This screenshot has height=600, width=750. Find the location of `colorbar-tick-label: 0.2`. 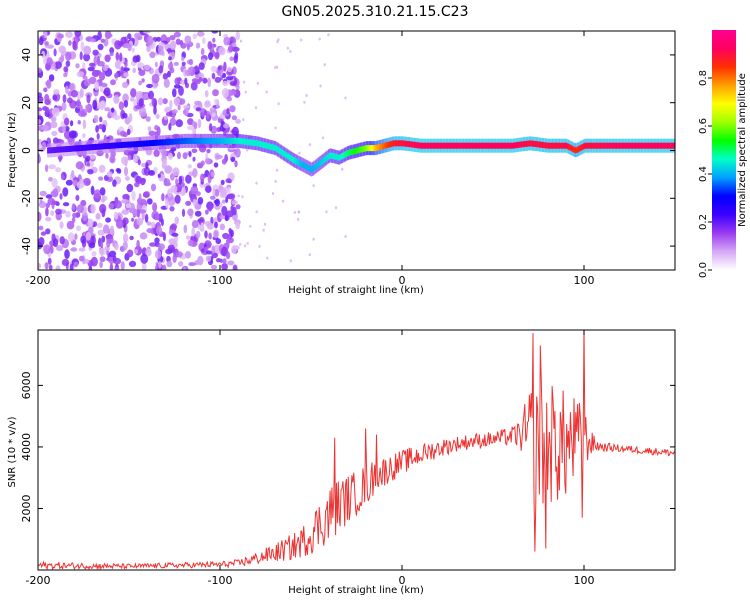

colorbar-tick-label: 0.2 is located at coordinates (703, 222).